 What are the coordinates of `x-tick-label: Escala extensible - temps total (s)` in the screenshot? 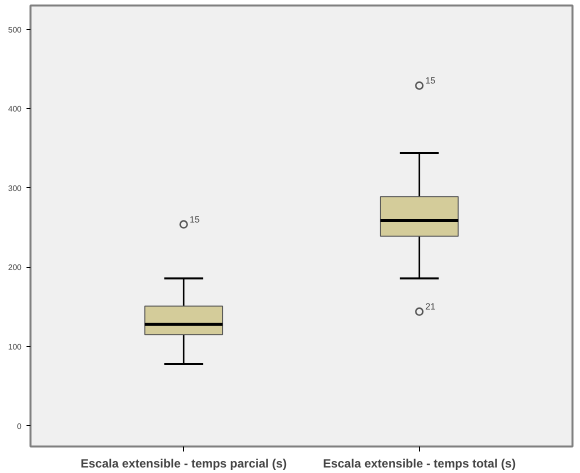 It's located at (419, 463).